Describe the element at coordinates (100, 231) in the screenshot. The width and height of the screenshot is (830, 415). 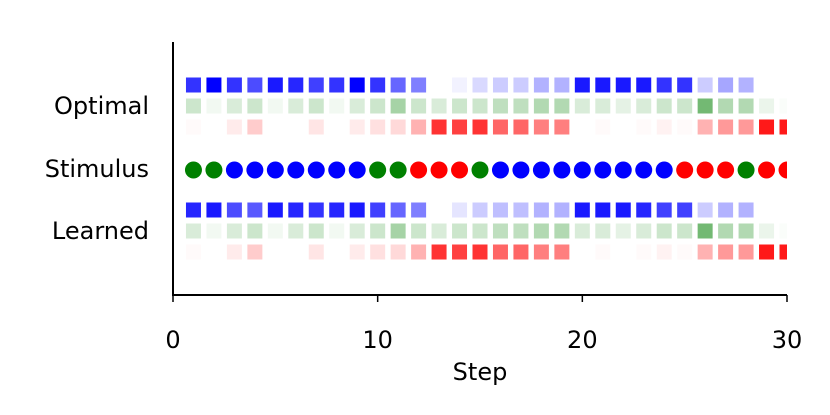
I see `y-tick-label: Learned` at that location.